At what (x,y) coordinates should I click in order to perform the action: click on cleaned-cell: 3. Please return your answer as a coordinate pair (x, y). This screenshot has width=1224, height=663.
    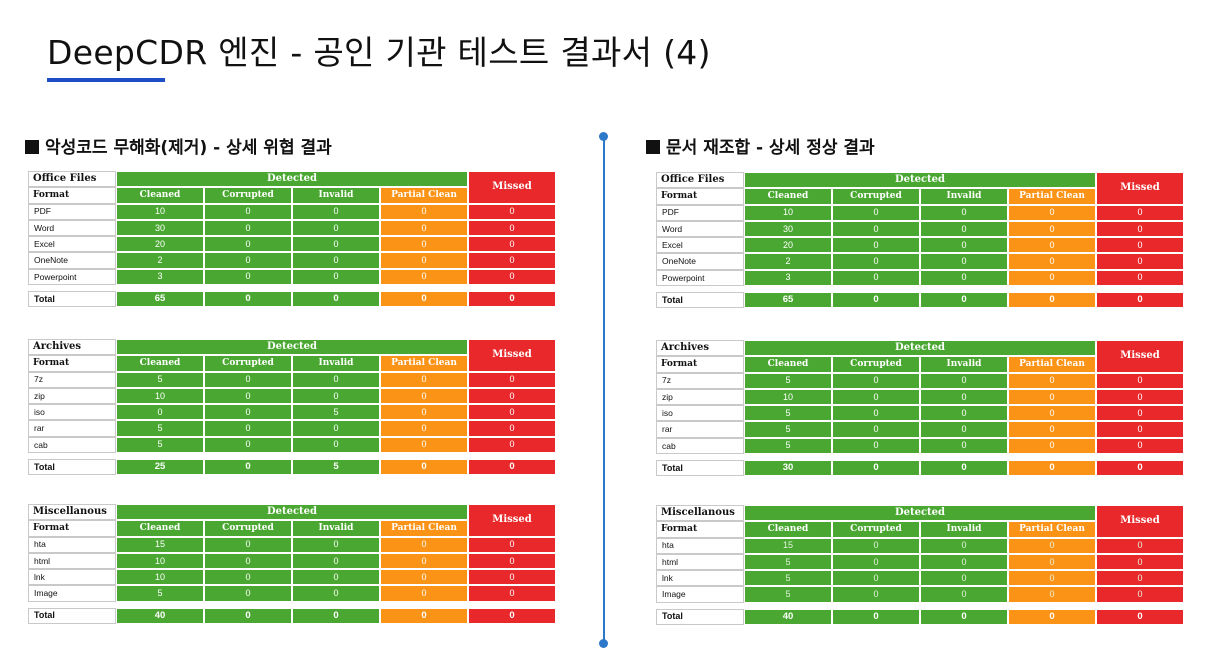
    Looking at the image, I should click on (160, 277).